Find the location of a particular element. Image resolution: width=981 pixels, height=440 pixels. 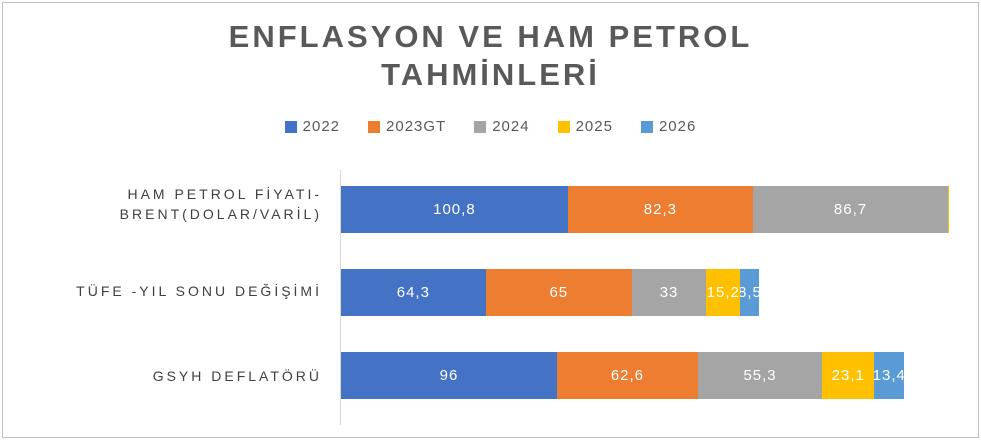

data-label: 33 is located at coordinates (669, 292).